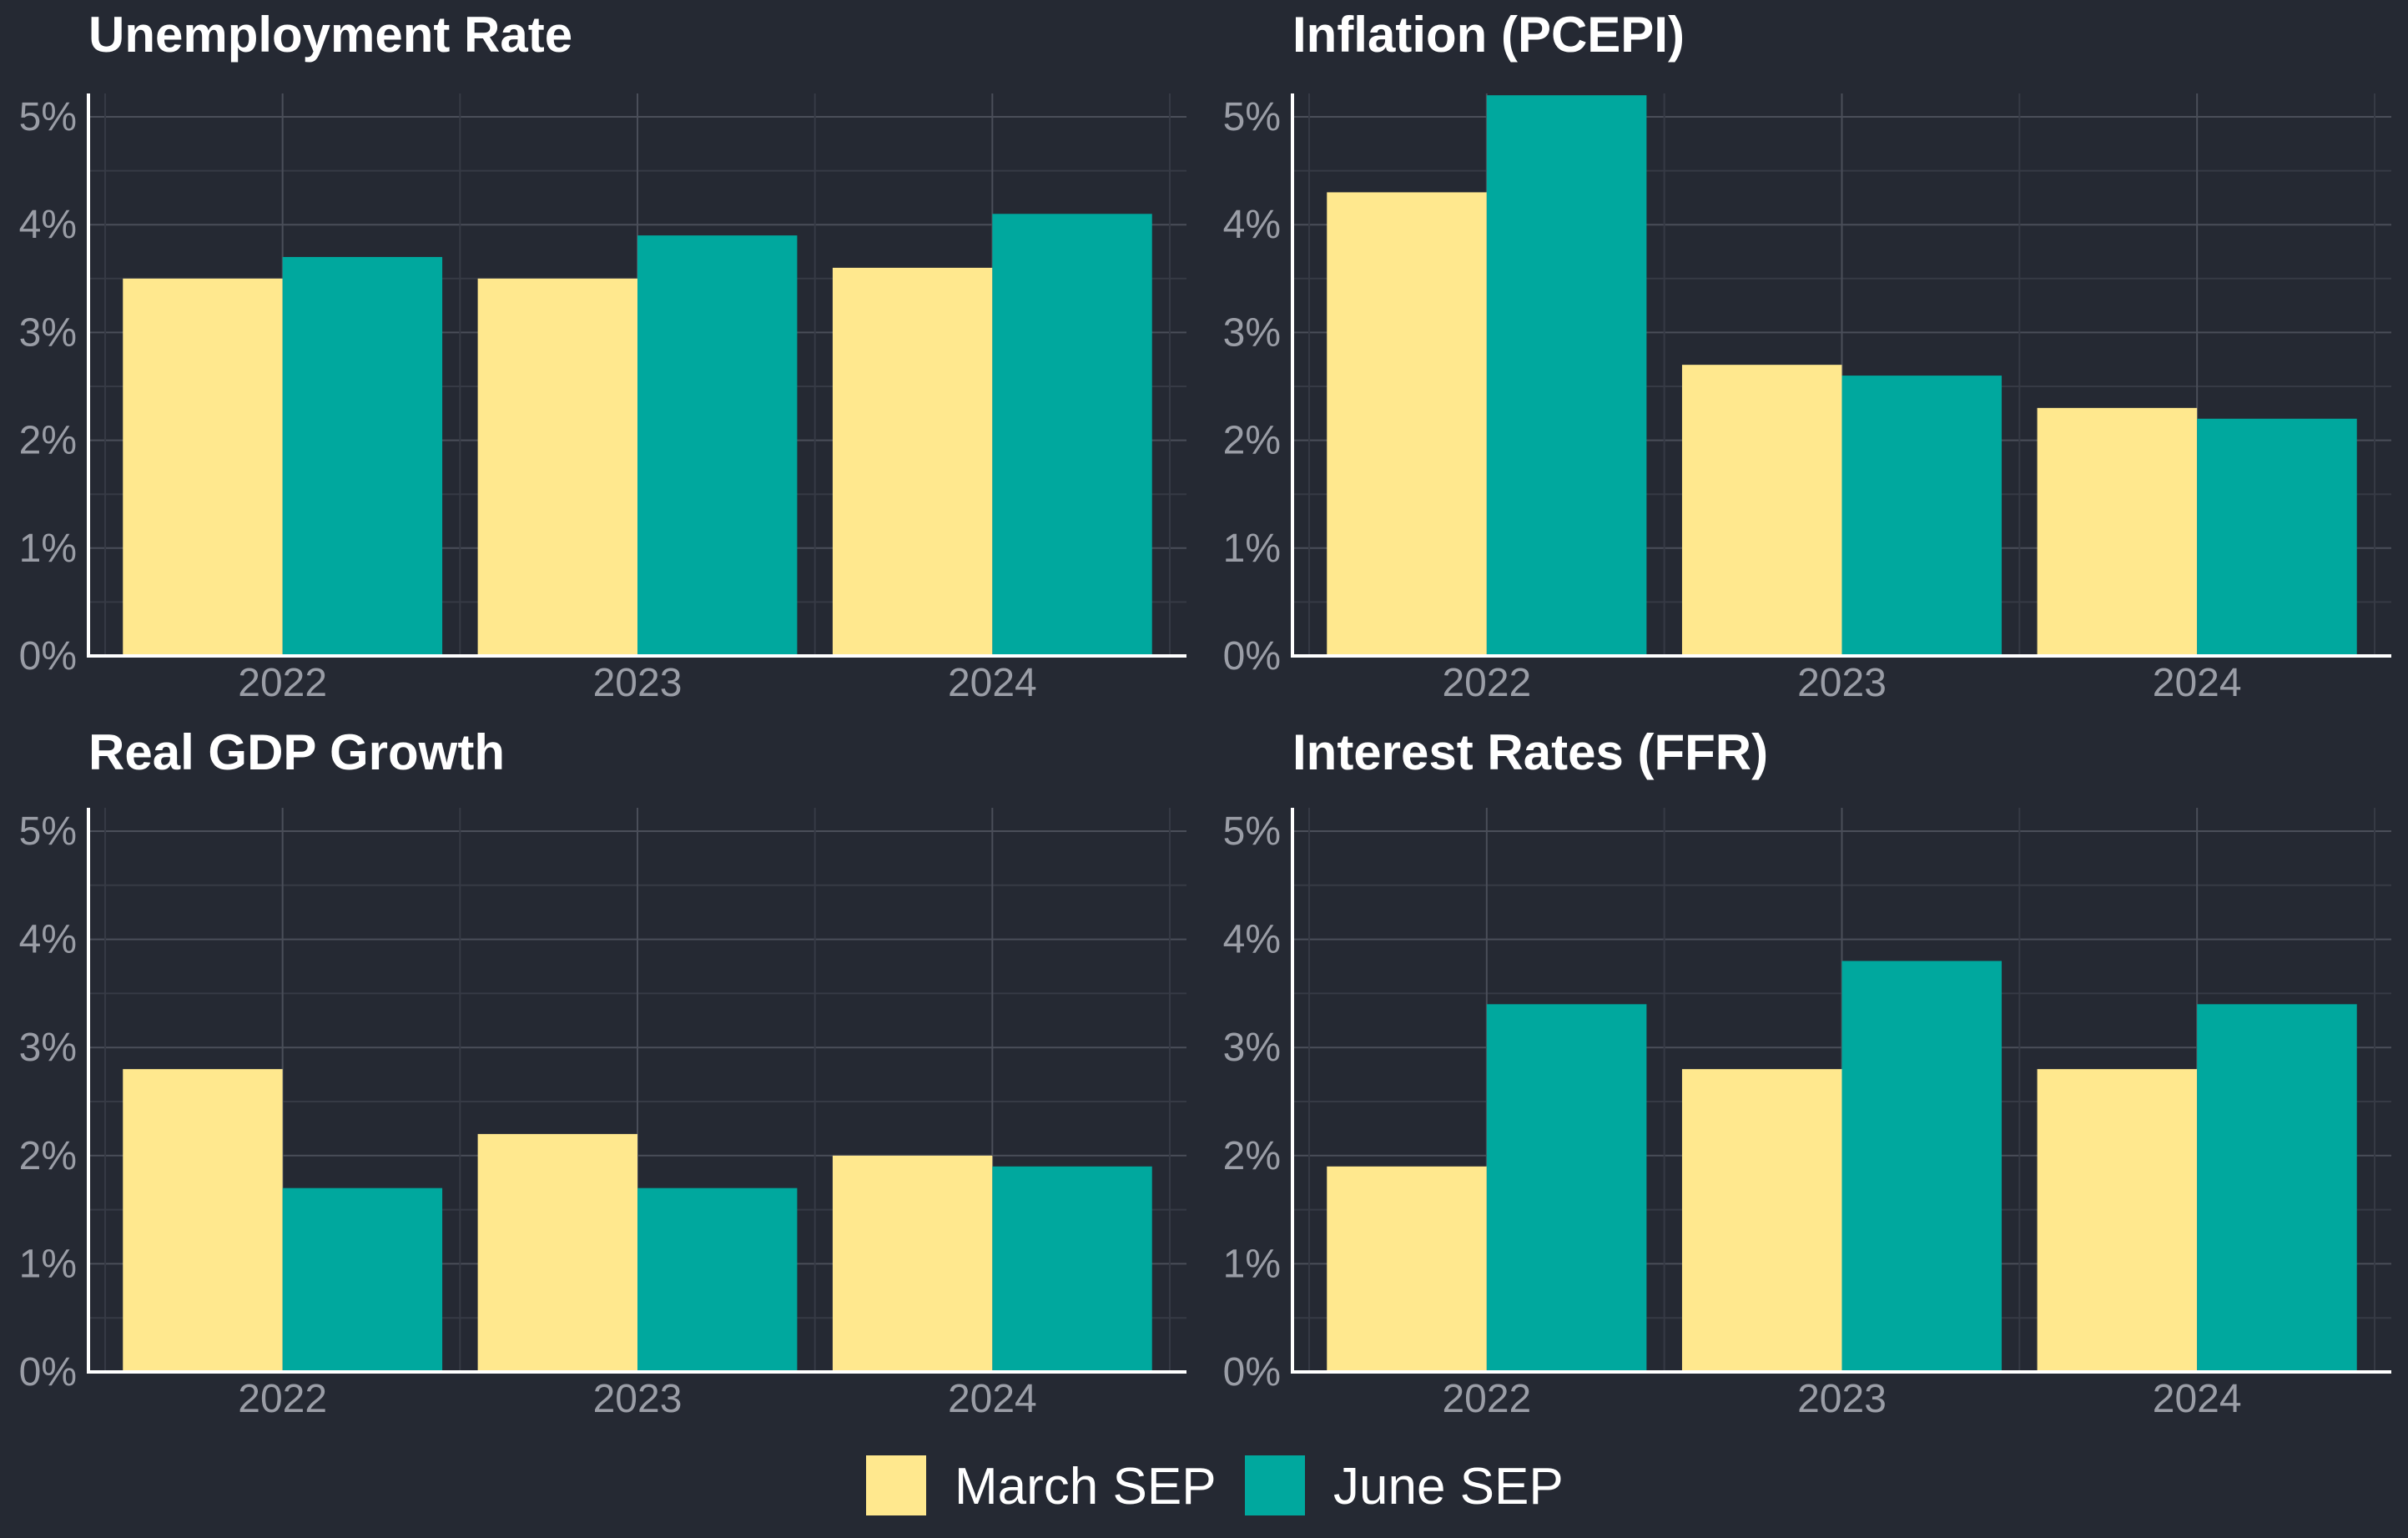 The width and height of the screenshot is (2408, 1538). Describe the element at coordinates (330, 35) in the screenshot. I see `panel-title: Unemployment Rate` at that location.